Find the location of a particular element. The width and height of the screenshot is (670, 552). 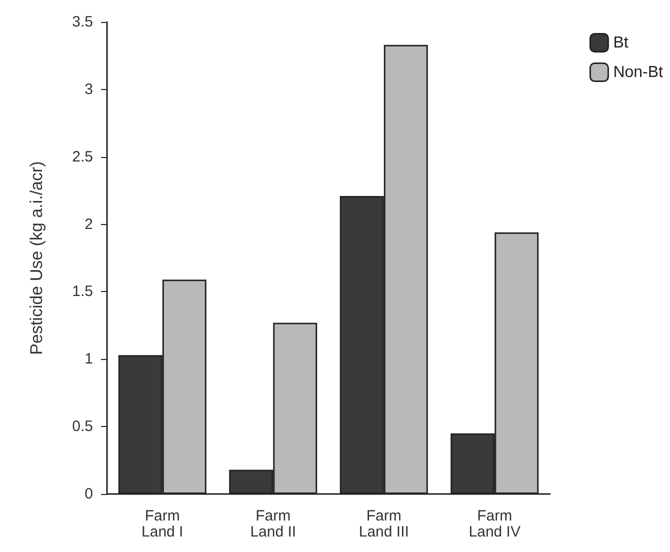

y-tick-label: 0 is located at coordinates (88, 494).